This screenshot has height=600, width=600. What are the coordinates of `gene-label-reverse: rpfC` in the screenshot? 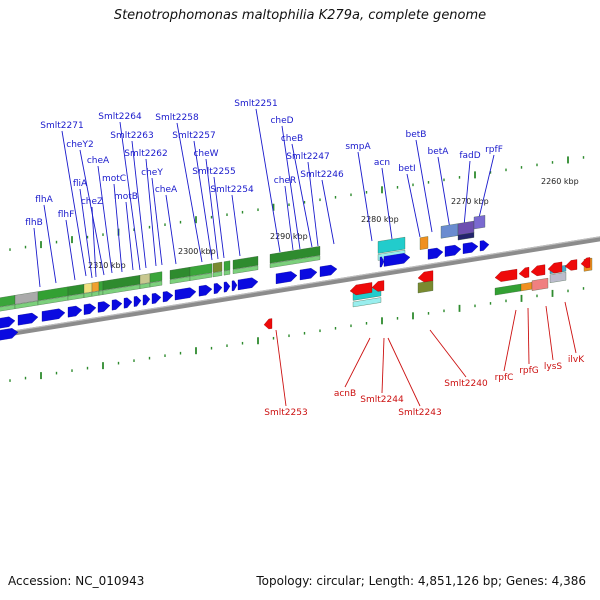 It's located at (504, 378).